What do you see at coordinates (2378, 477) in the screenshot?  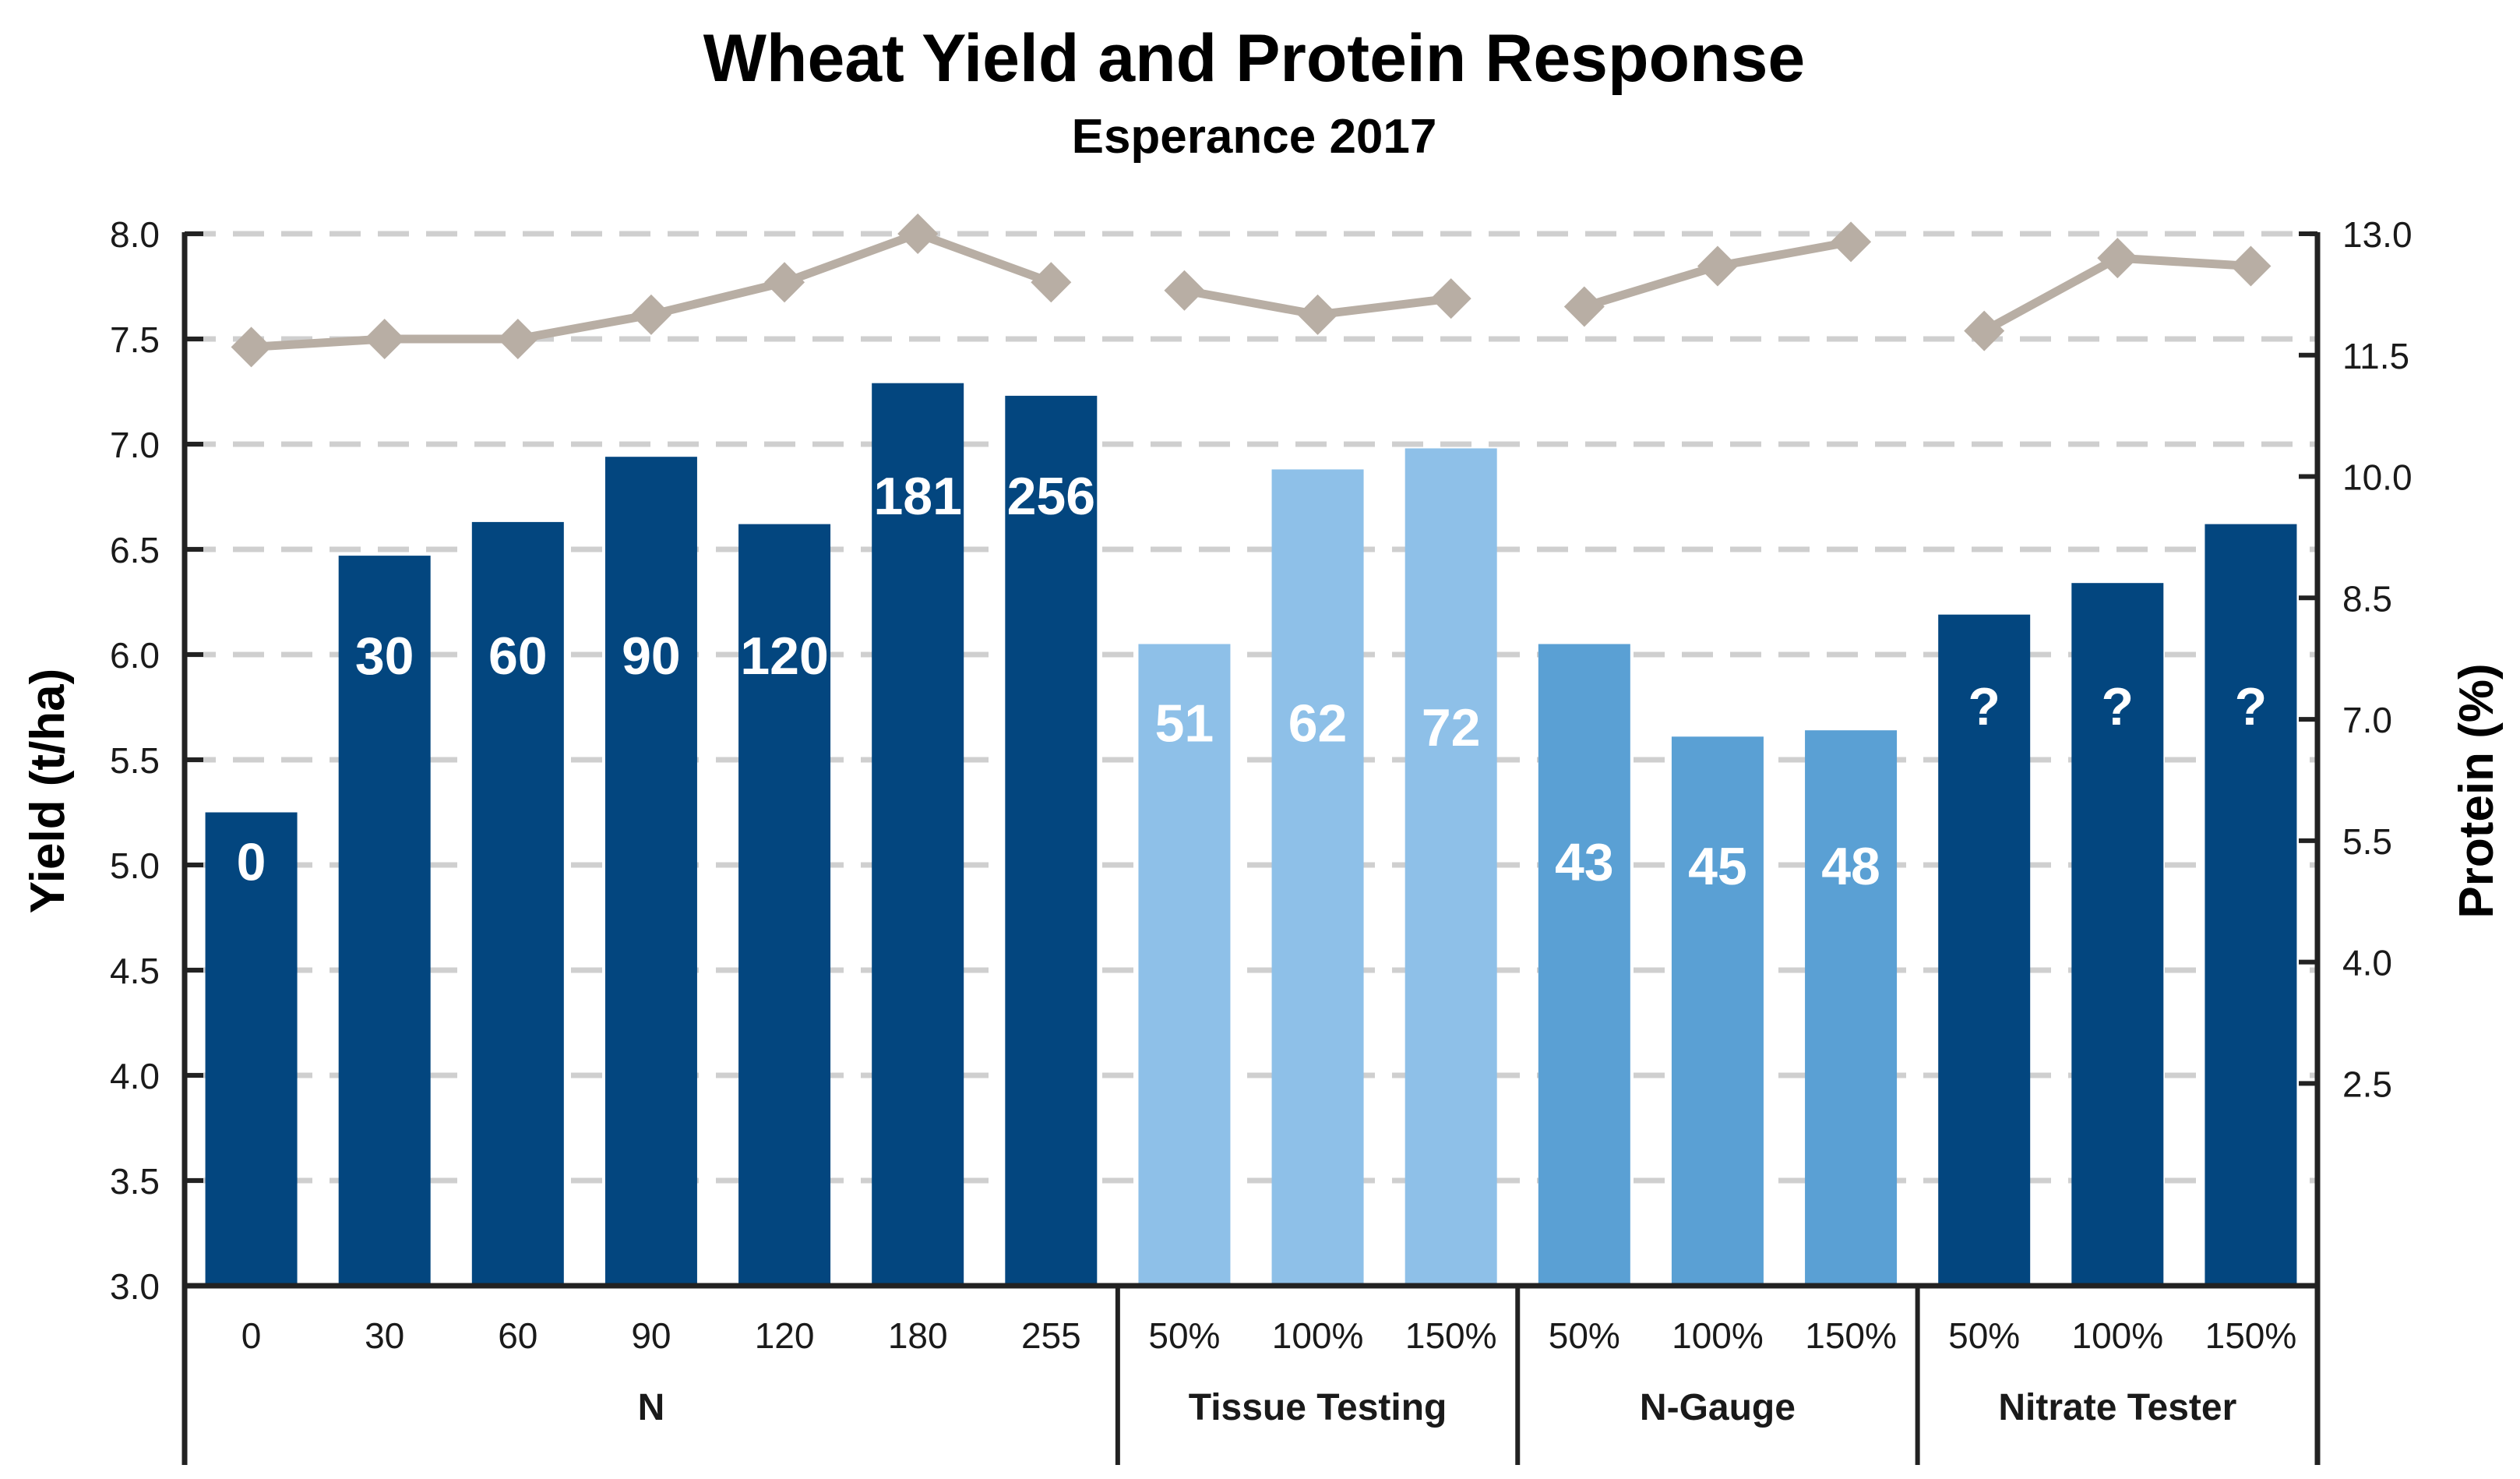 I see `y2-tick-label: 10.0` at bounding box center [2378, 477].